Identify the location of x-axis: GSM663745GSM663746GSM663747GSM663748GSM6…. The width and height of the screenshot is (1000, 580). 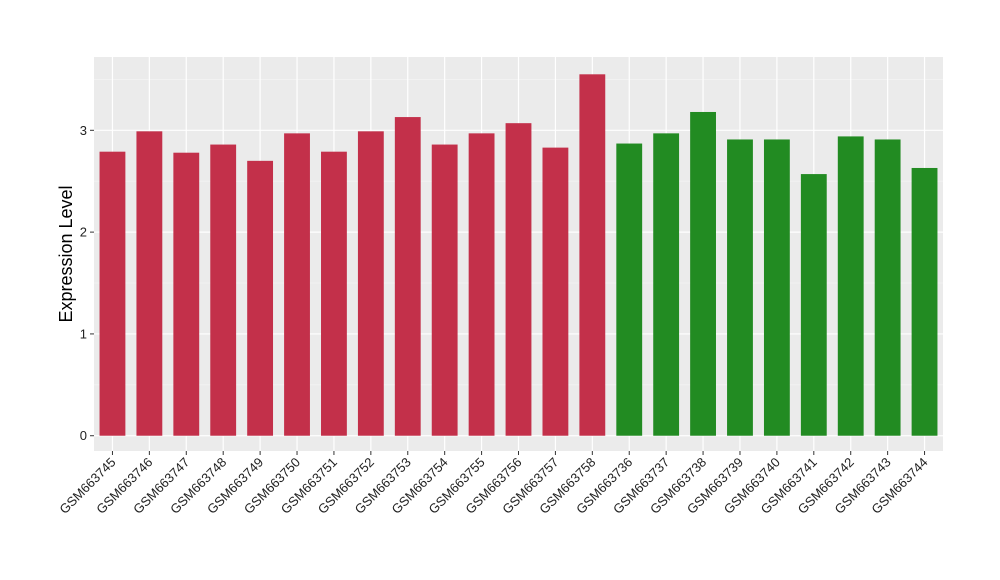
(493, 484).